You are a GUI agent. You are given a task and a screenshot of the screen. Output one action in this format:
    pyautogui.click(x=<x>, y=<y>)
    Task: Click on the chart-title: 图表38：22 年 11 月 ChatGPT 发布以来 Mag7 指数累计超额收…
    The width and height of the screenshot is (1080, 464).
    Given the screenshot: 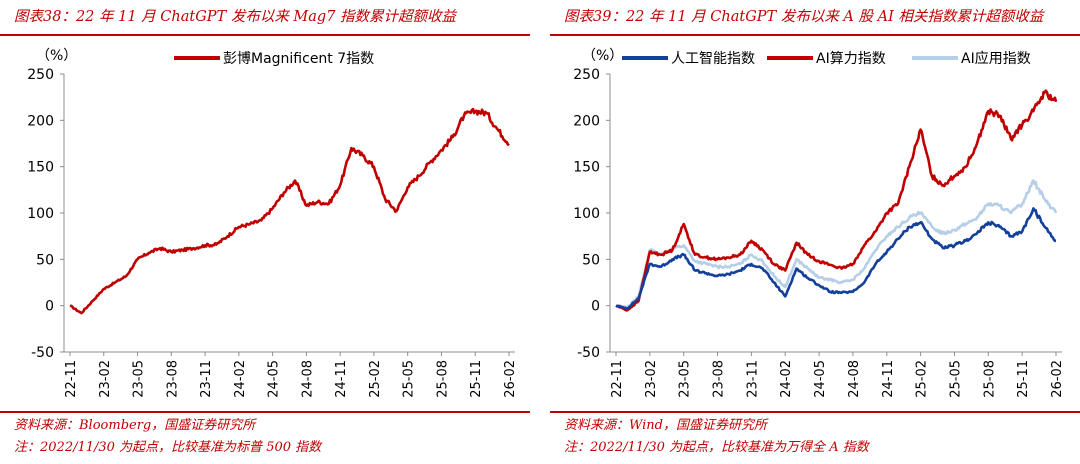 What is the action you would take?
    pyautogui.click(x=235, y=17)
    